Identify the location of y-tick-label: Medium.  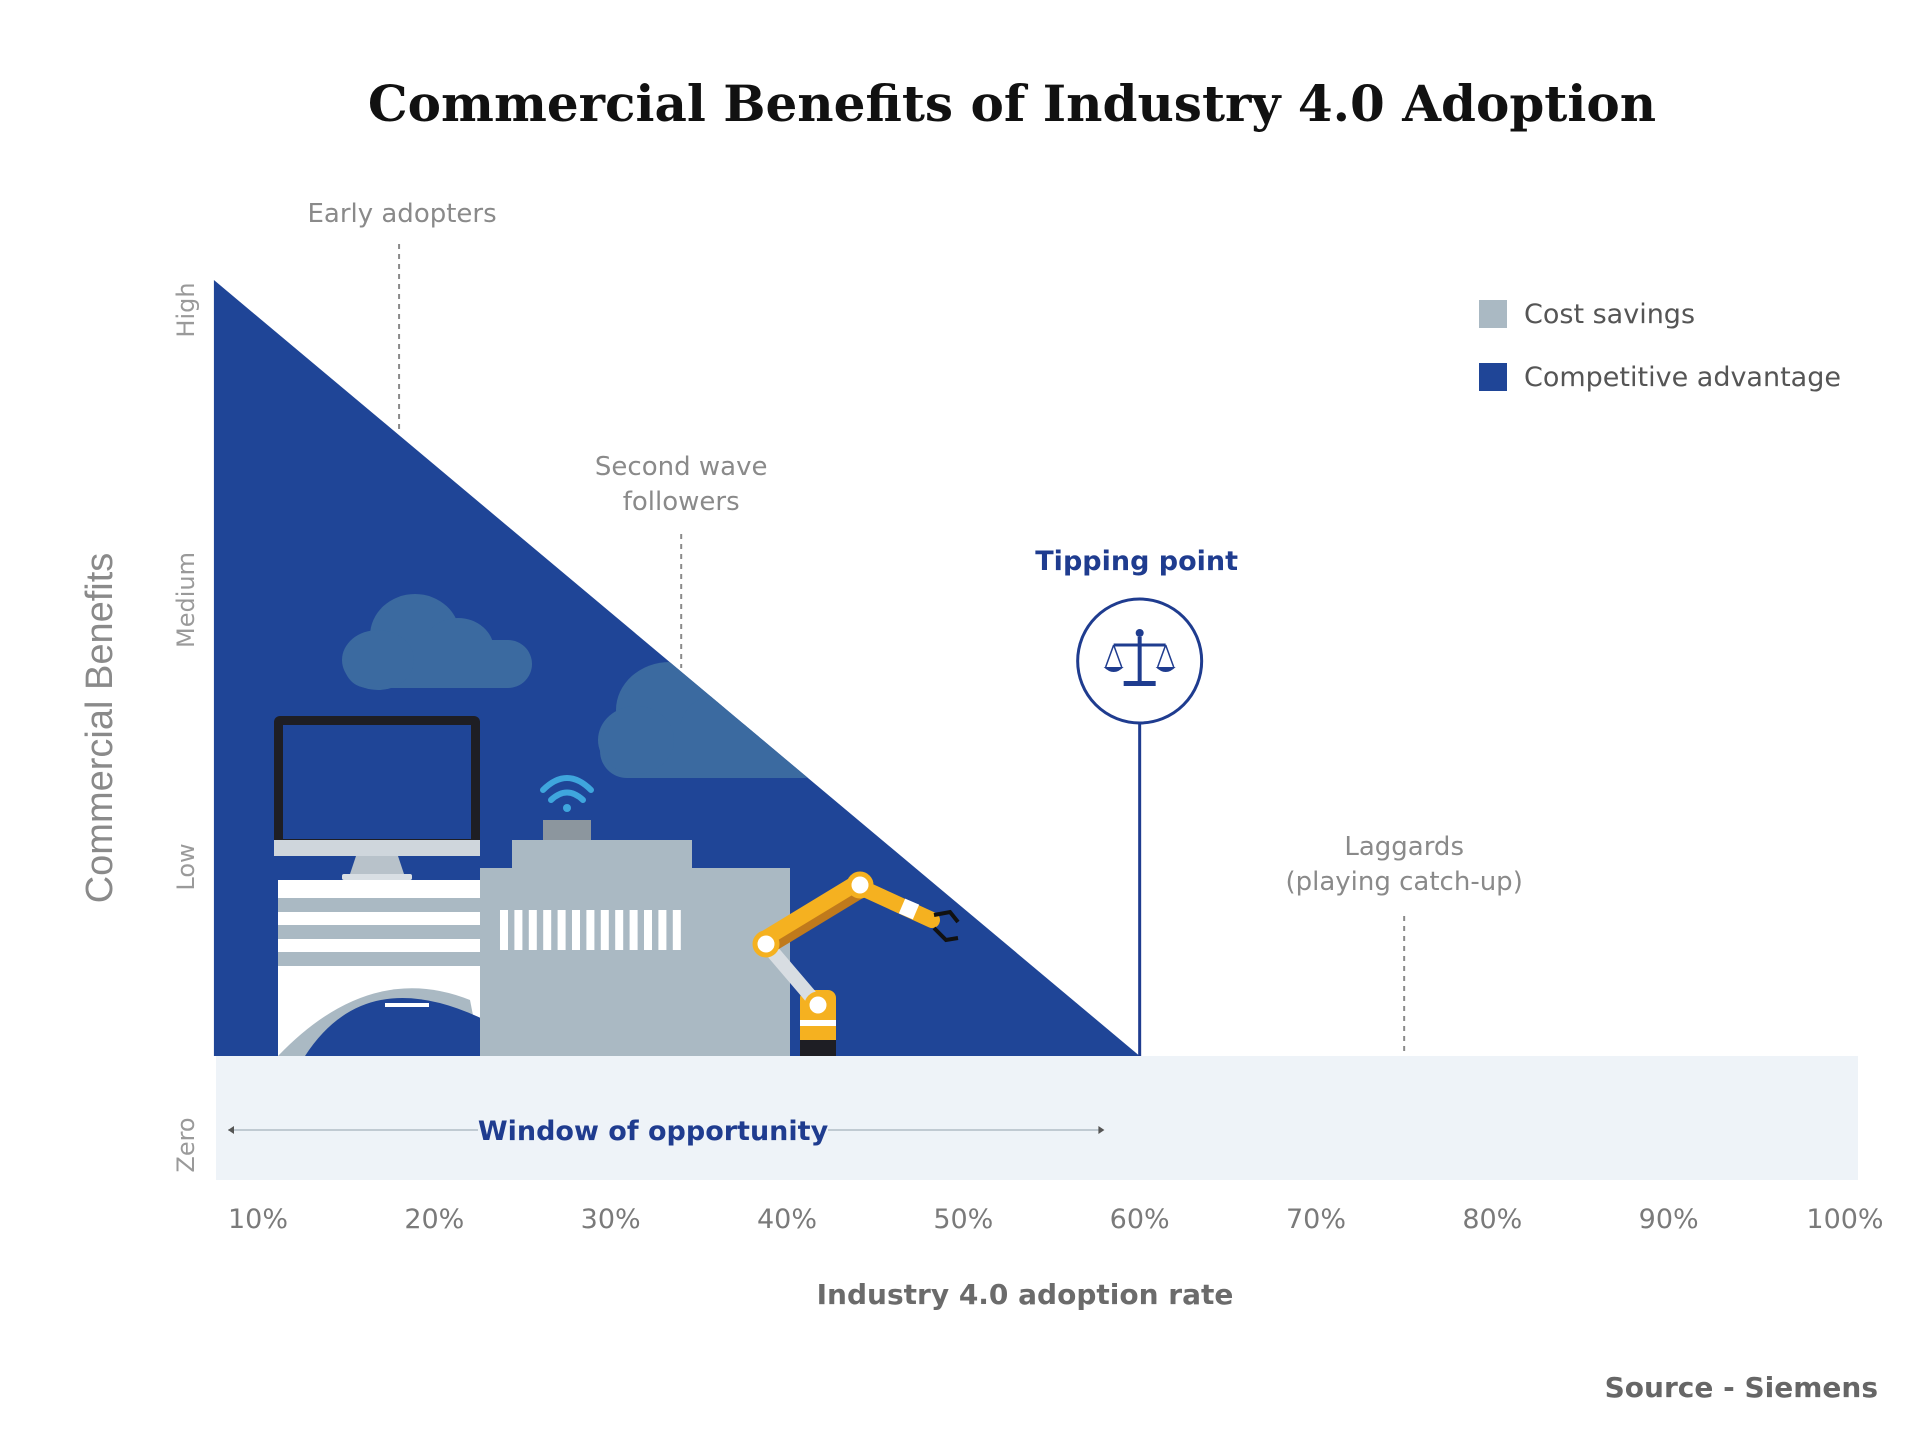
(186, 600).